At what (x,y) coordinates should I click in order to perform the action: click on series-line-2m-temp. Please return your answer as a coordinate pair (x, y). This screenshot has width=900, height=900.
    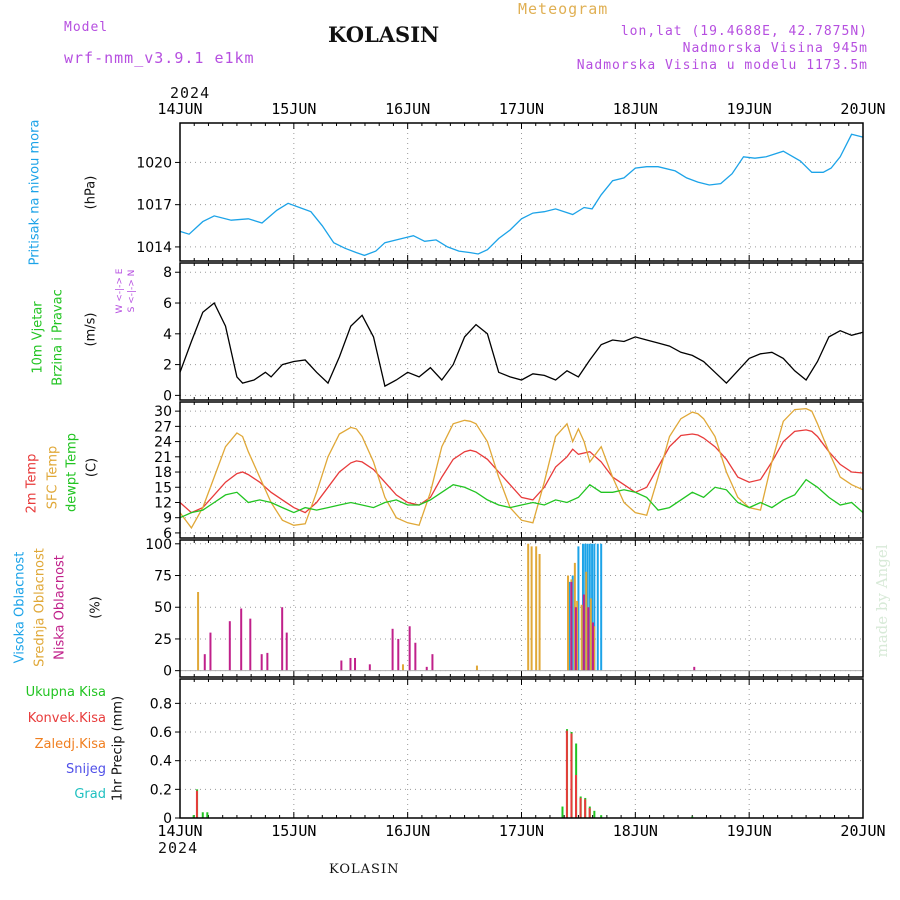
    Looking at the image, I should click on (521, 471).